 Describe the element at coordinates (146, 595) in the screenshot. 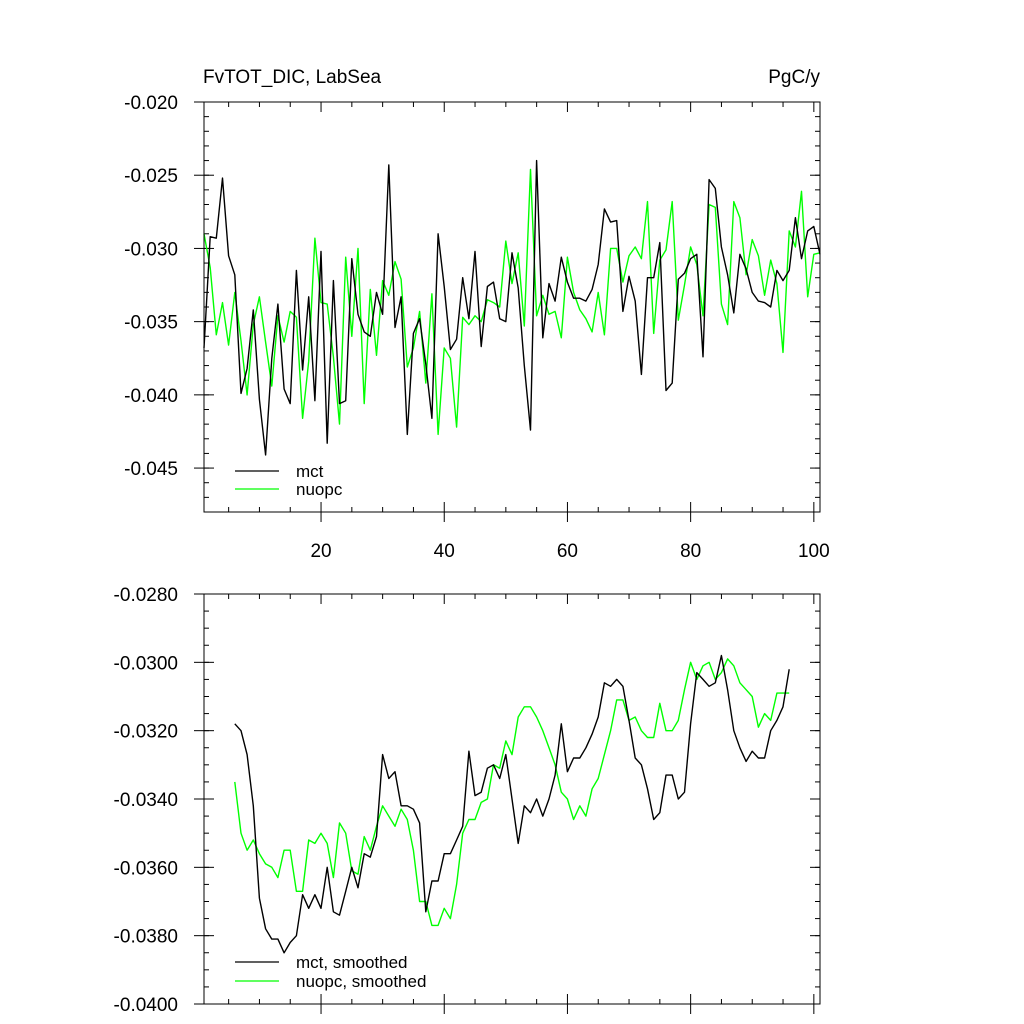

I see `bot-y-tick-label: -0.0280` at that location.